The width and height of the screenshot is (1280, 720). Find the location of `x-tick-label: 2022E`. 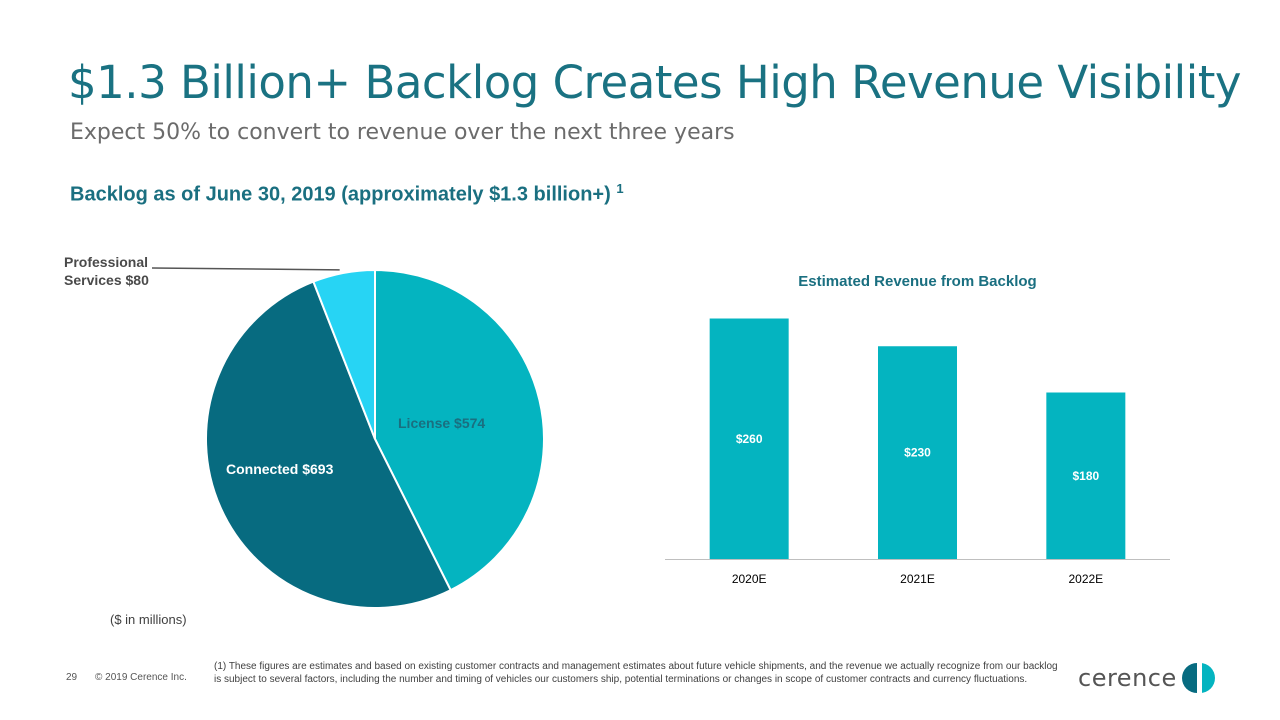

x-tick-label: 2022E is located at coordinates (1085, 579).